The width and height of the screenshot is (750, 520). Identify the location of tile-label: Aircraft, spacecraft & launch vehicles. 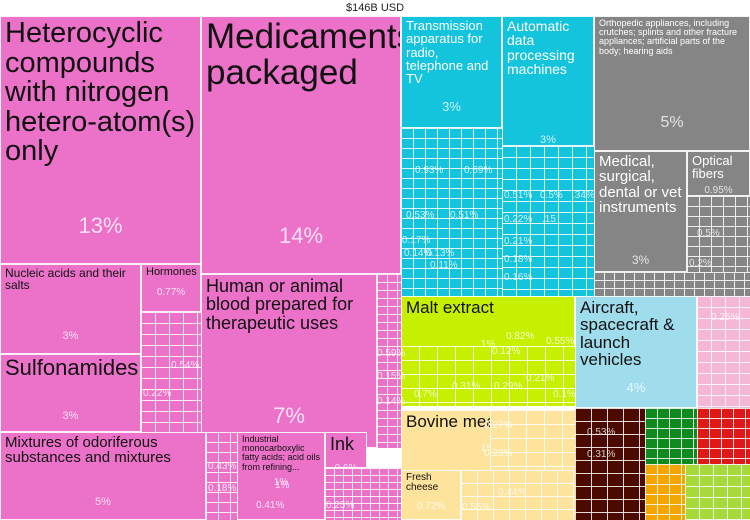
(627, 333).